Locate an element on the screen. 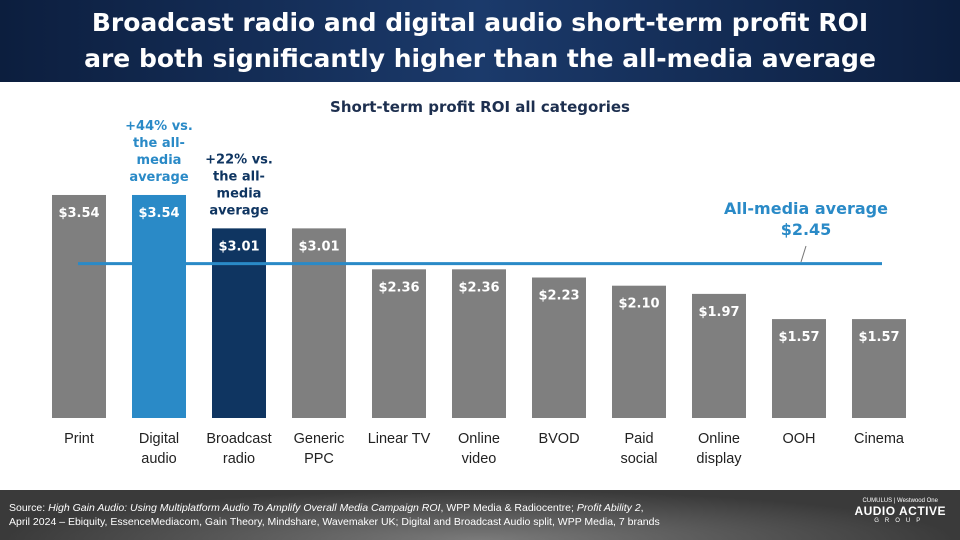  category-label: Generic is located at coordinates (319, 439).